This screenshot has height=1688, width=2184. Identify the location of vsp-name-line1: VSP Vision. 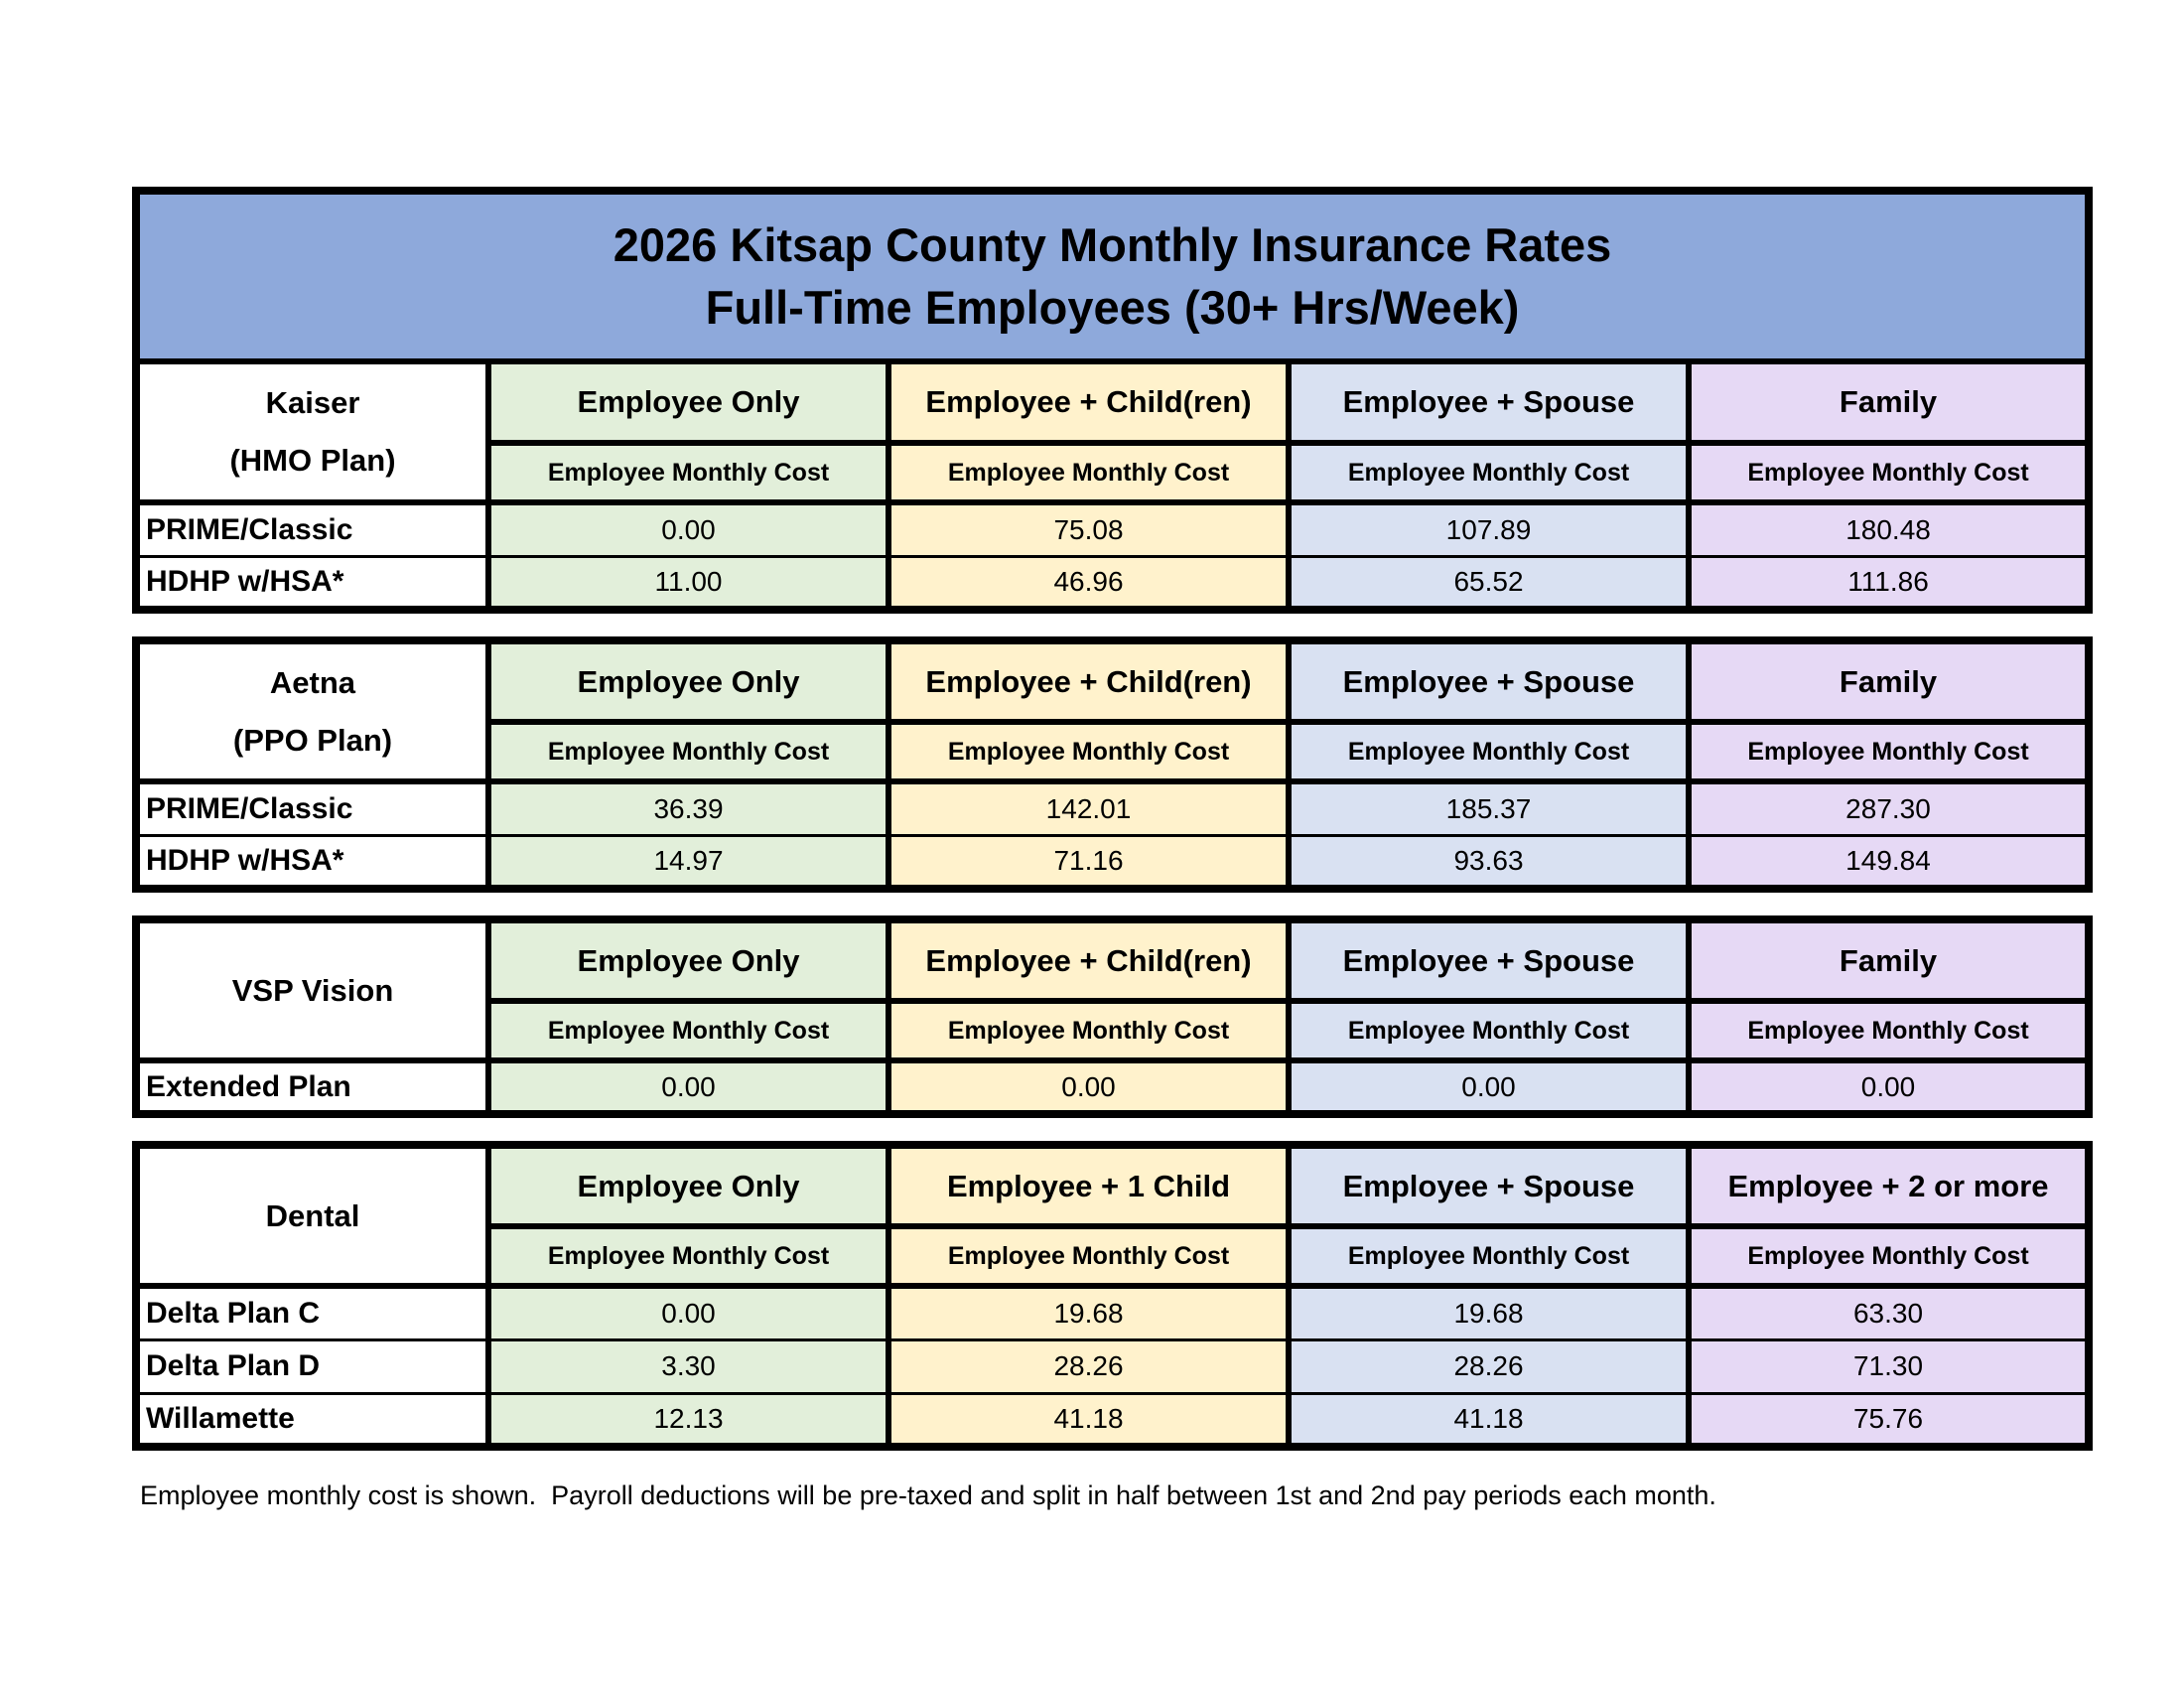
(312, 990).